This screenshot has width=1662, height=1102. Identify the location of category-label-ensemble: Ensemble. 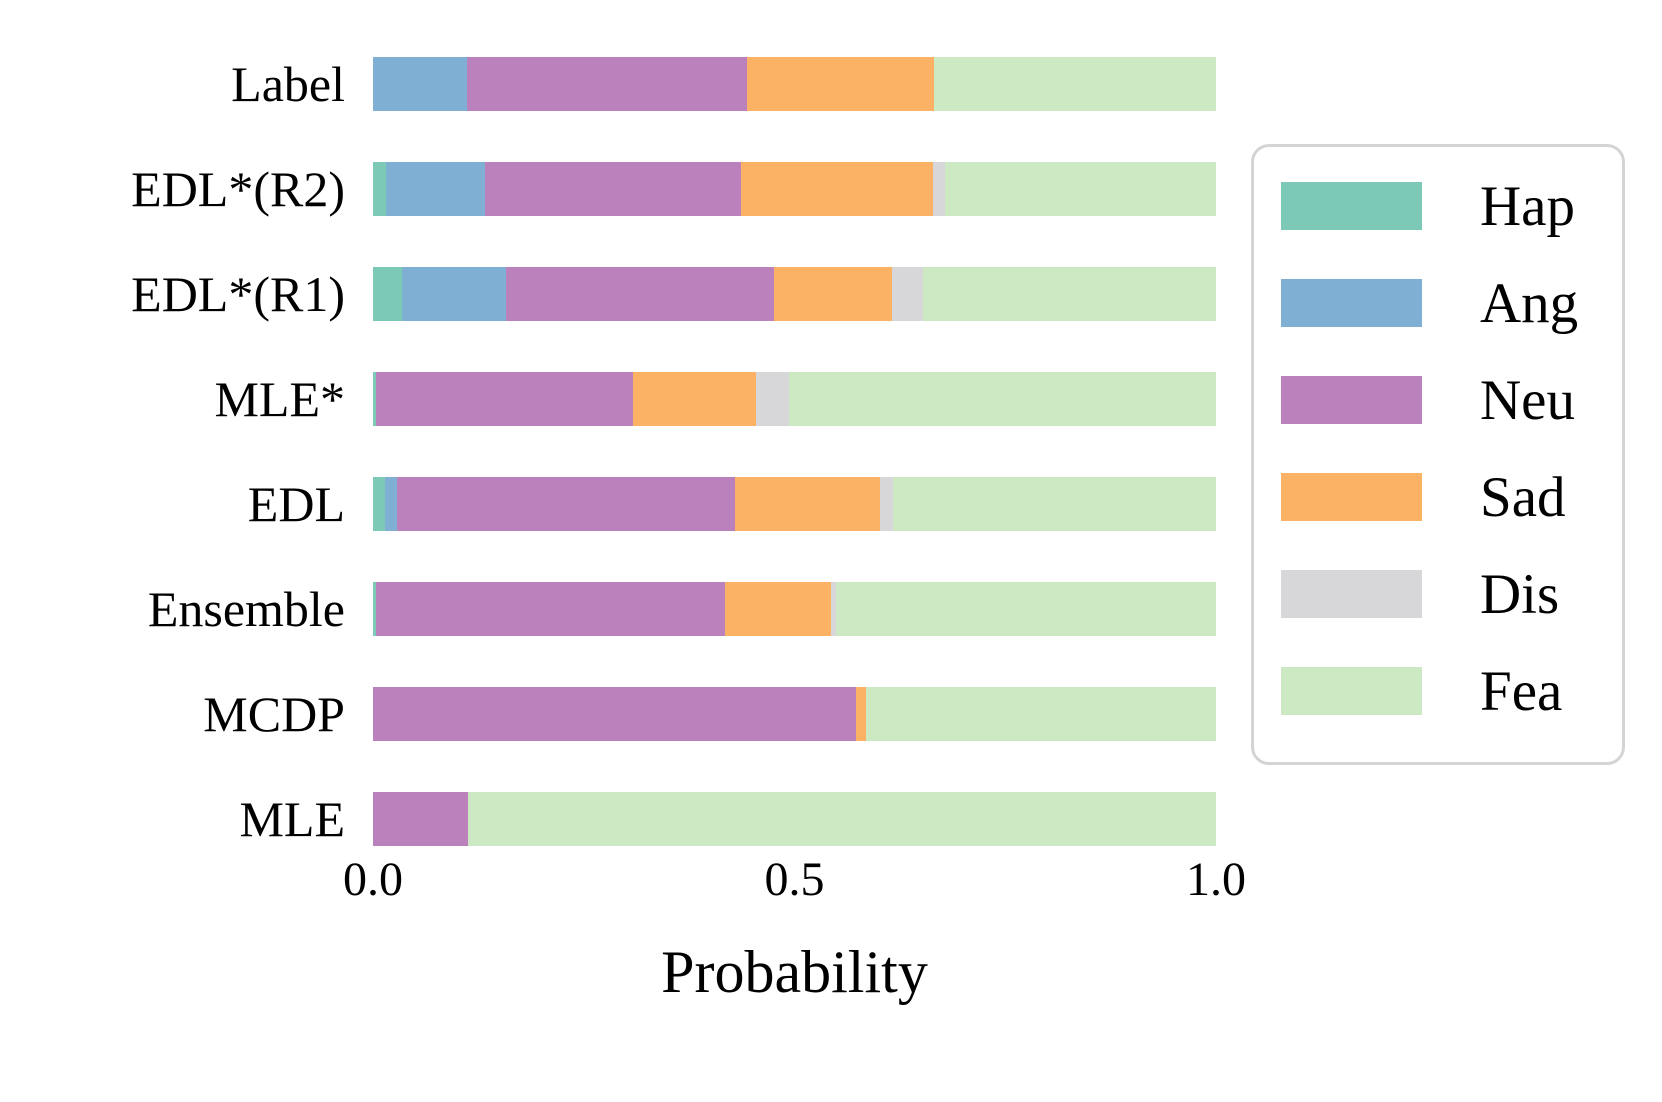
(246, 609).